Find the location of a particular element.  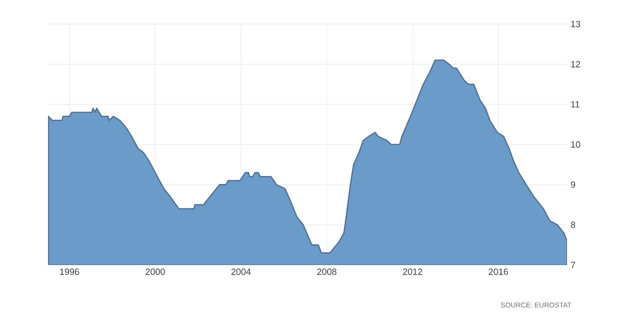

y-tick-label: 10 is located at coordinates (575, 144).